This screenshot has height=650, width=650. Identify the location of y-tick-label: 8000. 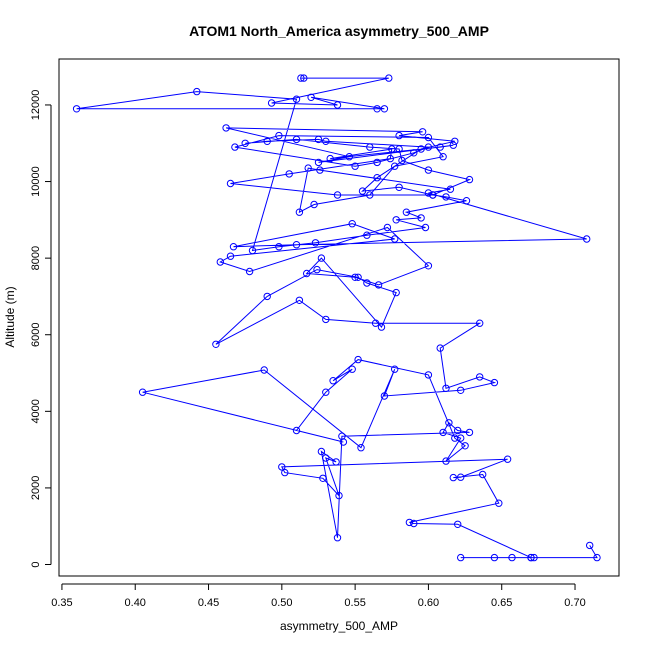
(36, 258).